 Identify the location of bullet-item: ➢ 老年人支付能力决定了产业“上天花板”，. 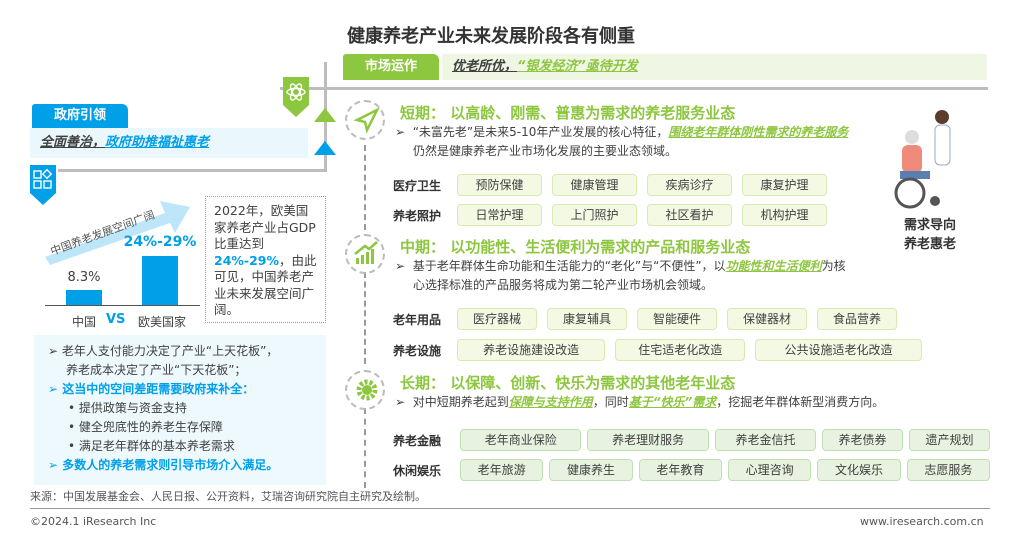
(163, 351).